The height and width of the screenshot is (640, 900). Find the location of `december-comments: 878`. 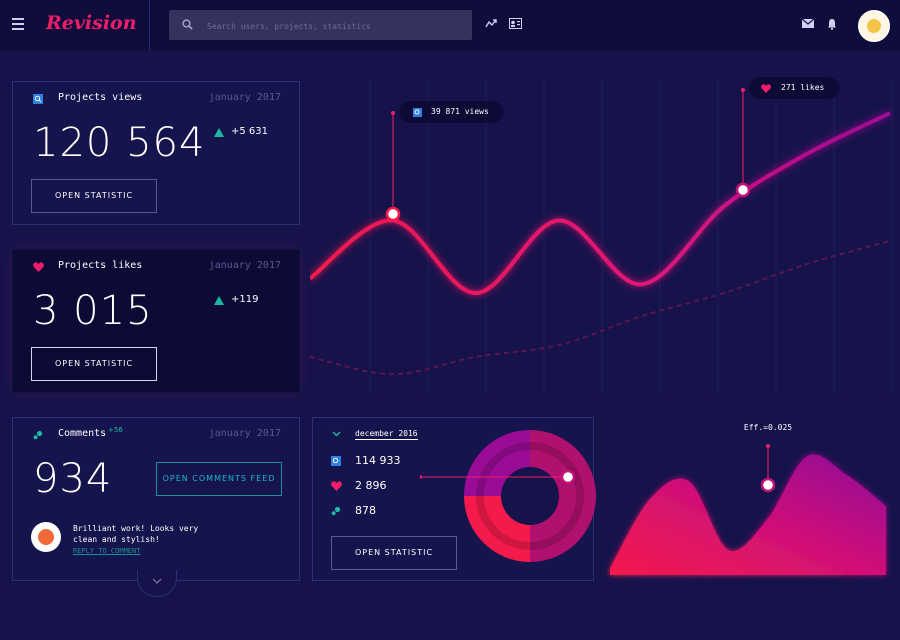

december-comments: 878 is located at coordinates (365, 510).